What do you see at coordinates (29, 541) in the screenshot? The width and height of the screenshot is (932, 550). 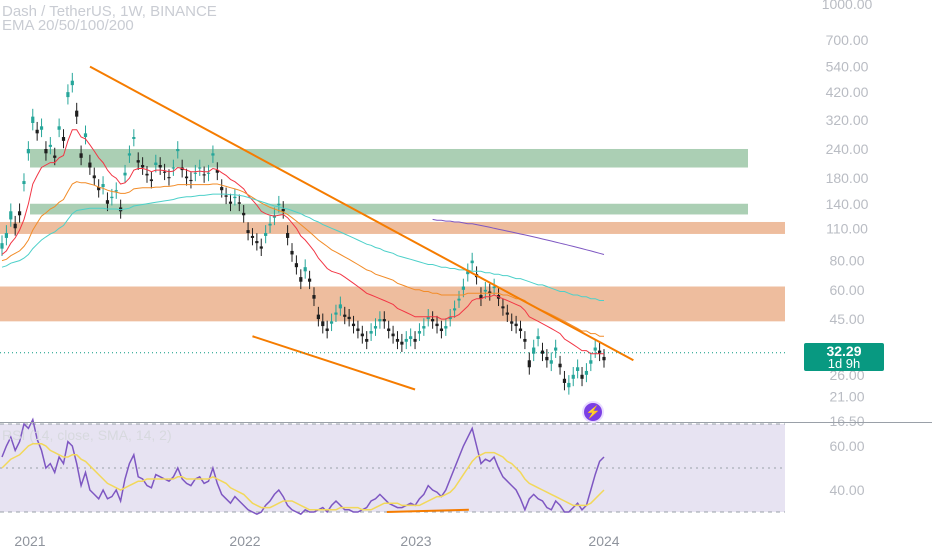 I see `x-tick-label: 2021` at bounding box center [29, 541].